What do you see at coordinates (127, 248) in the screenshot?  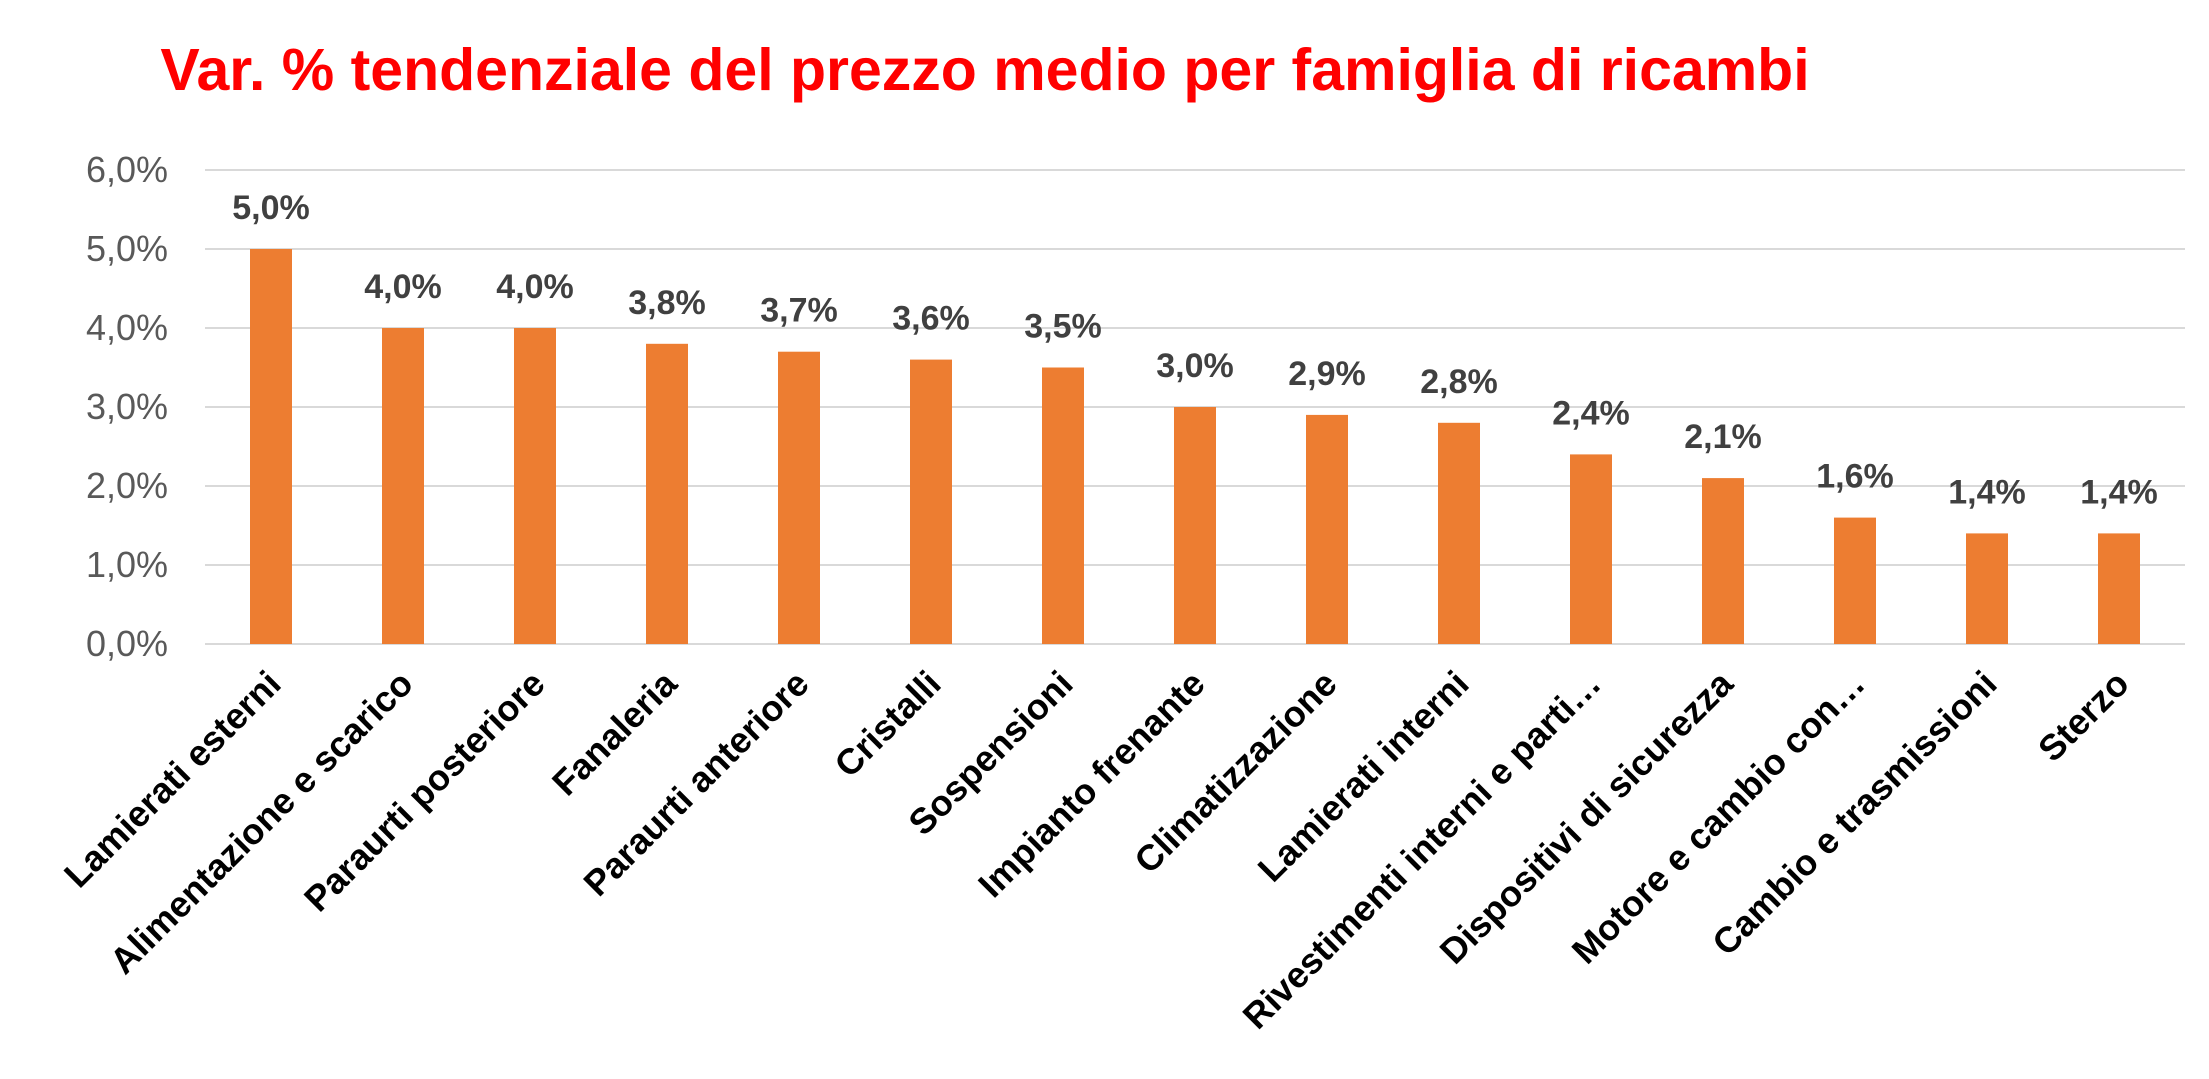 I see `y-tick-label: 5,0%` at bounding box center [127, 248].